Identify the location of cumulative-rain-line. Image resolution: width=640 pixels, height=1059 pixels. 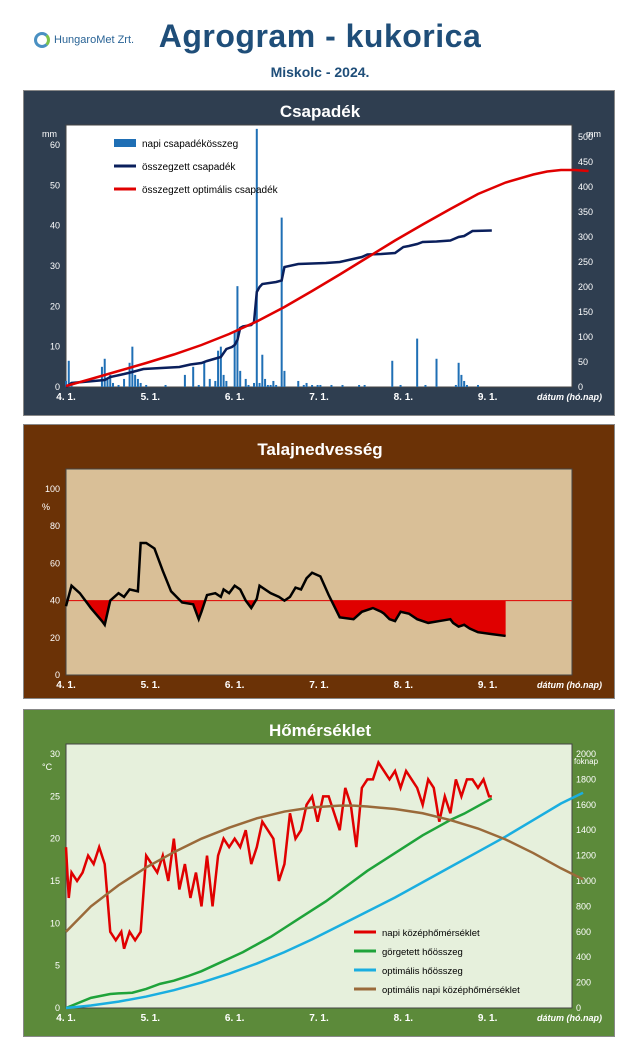
(278, 309).